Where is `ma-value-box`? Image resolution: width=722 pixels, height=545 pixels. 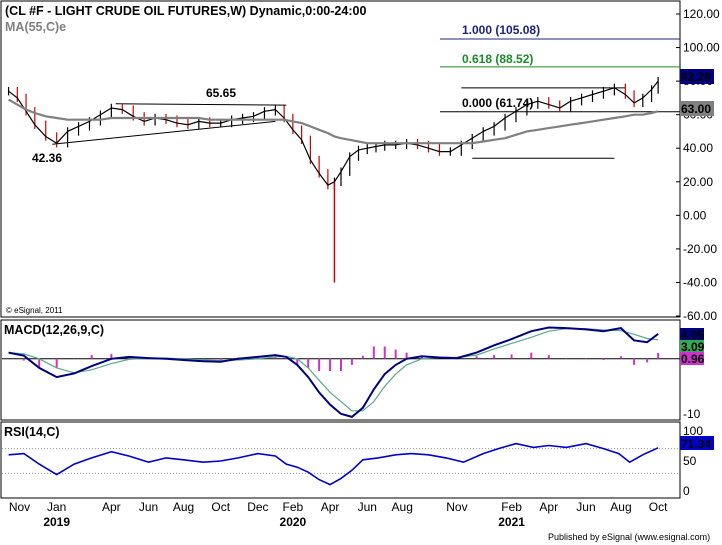
ma-value-box is located at coordinates (697, 108).